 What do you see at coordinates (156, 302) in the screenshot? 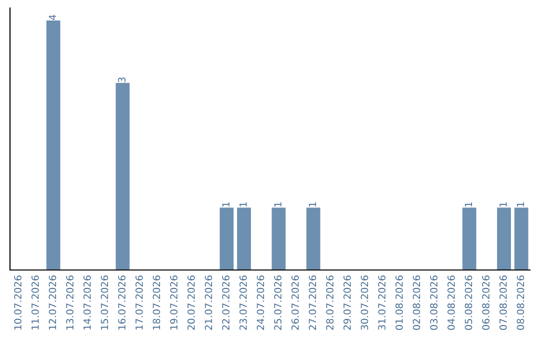
I see `x-tick-label: 18.07.2026` at bounding box center [156, 302].